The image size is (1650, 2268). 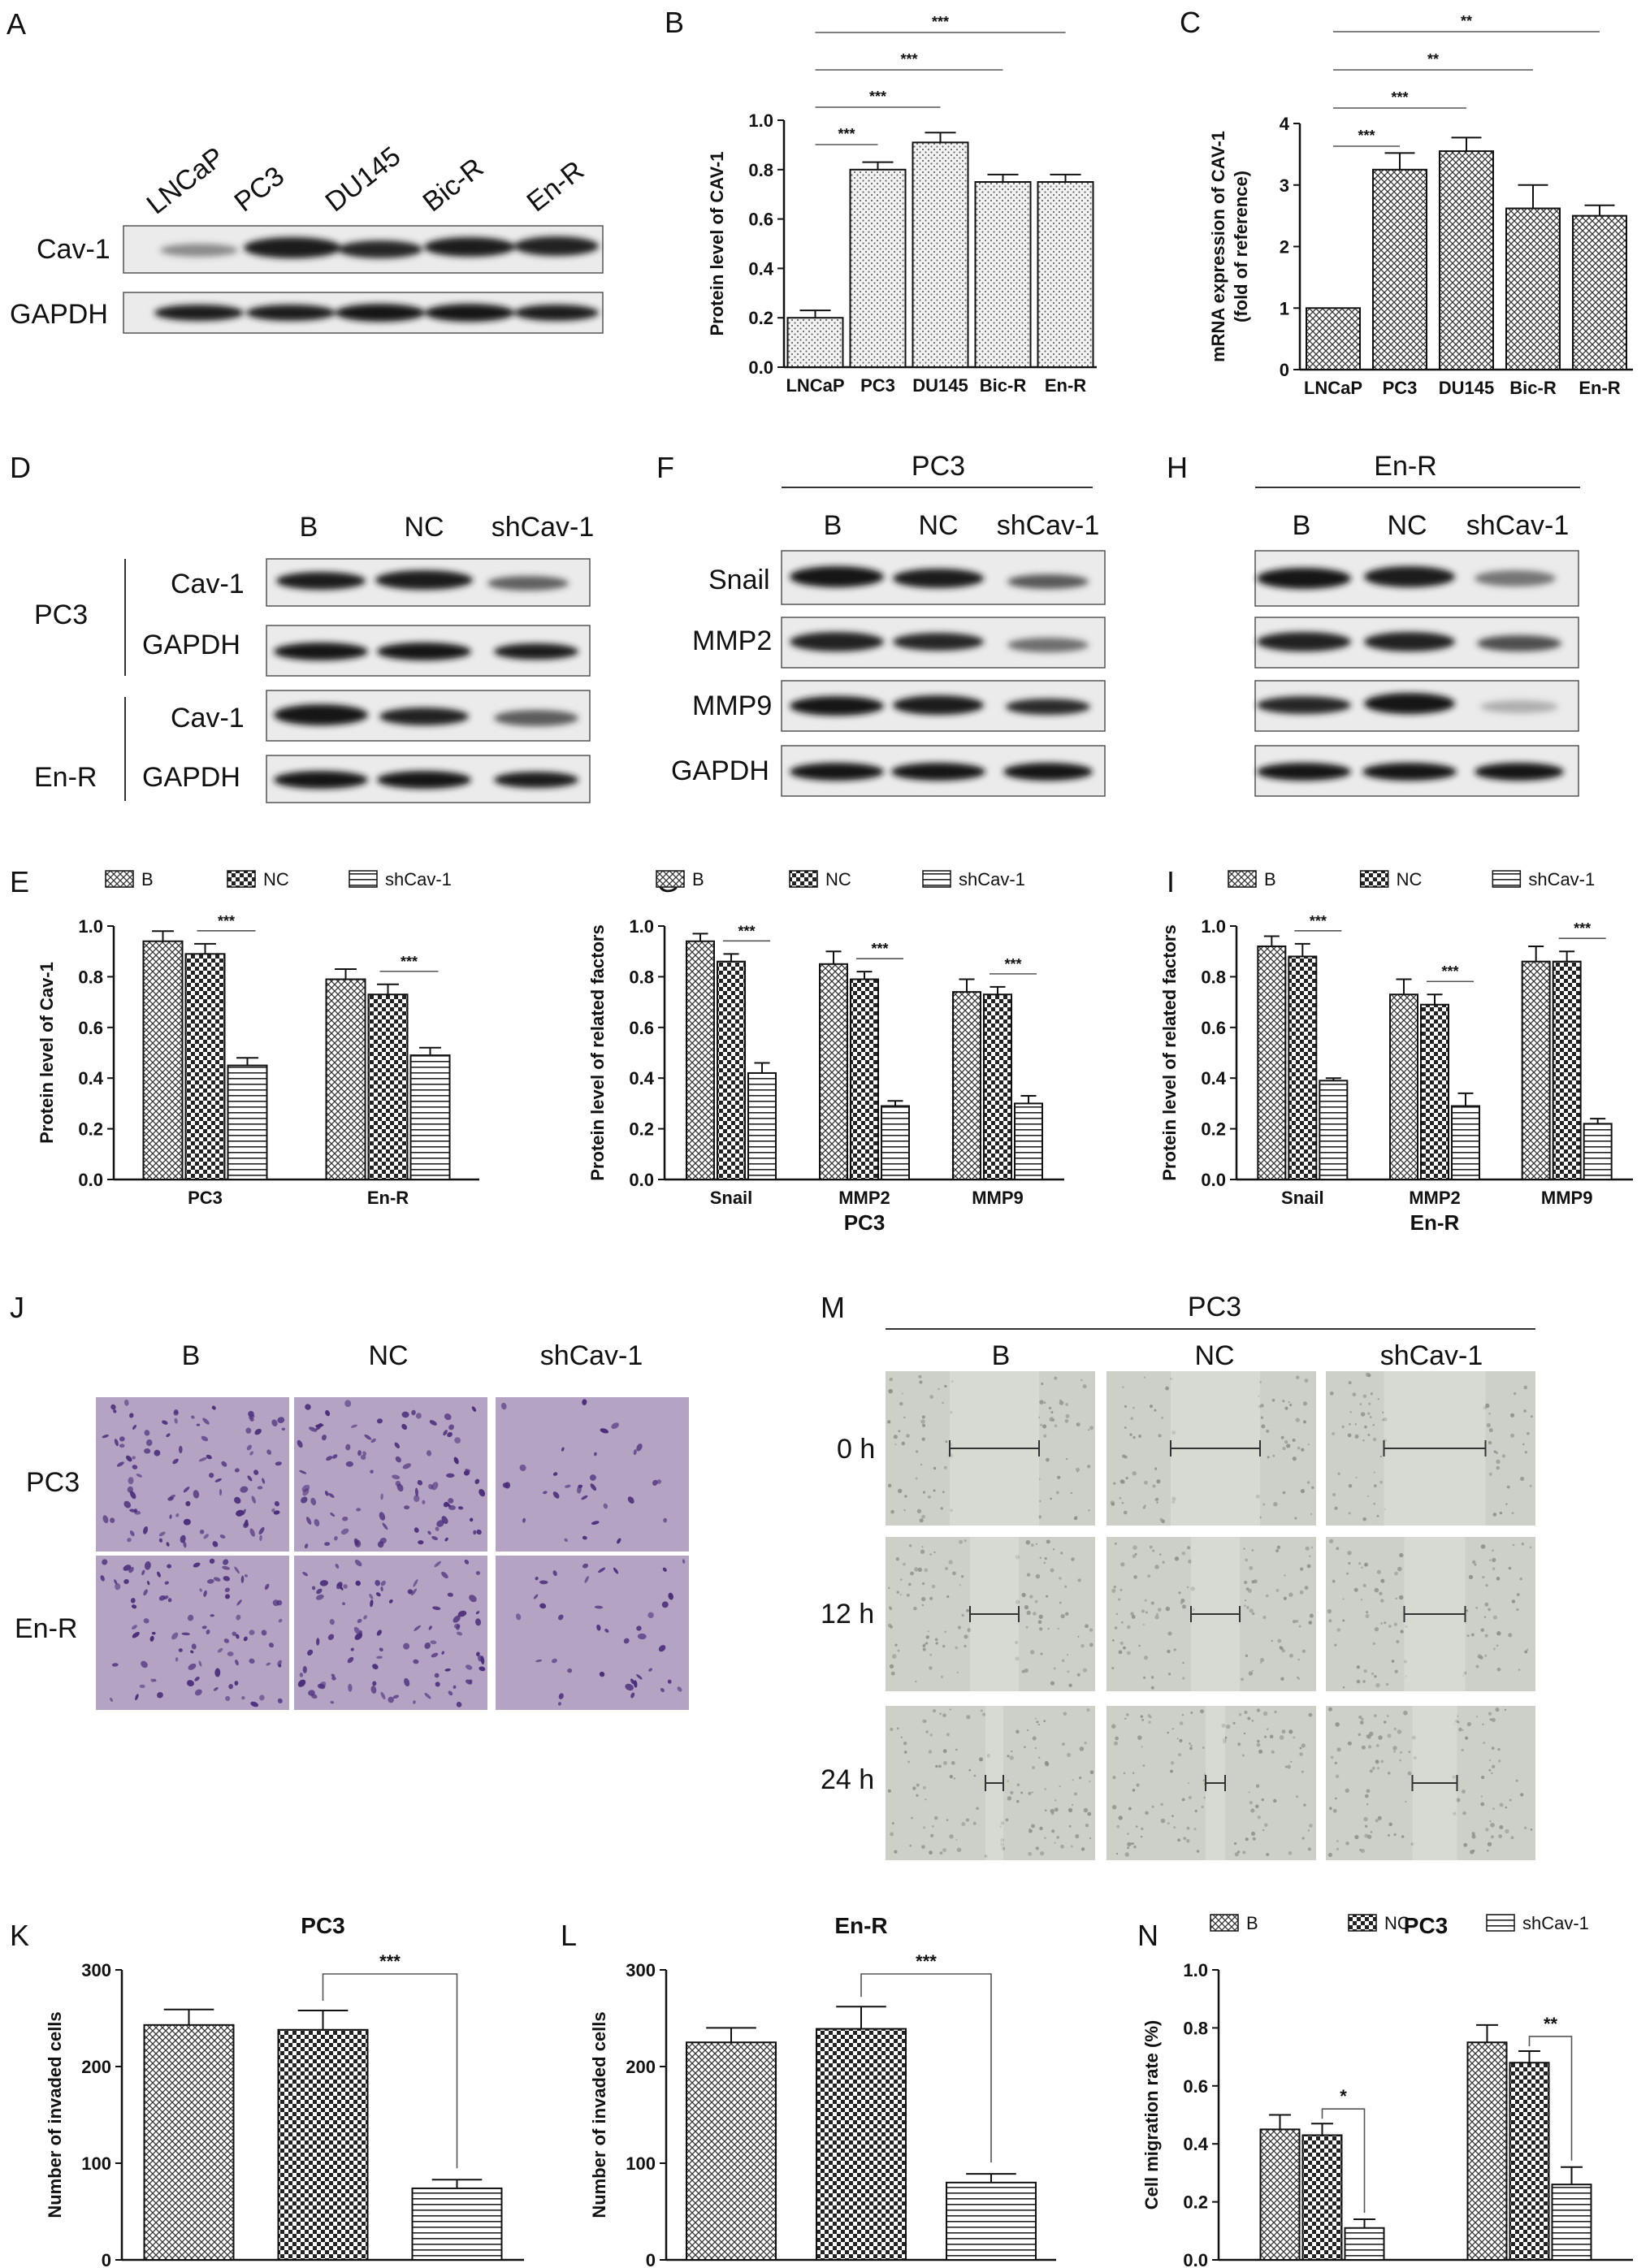 What do you see at coordinates (674, 23) in the screenshot?
I see `panel-letter: B` at bounding box center [674, 23].